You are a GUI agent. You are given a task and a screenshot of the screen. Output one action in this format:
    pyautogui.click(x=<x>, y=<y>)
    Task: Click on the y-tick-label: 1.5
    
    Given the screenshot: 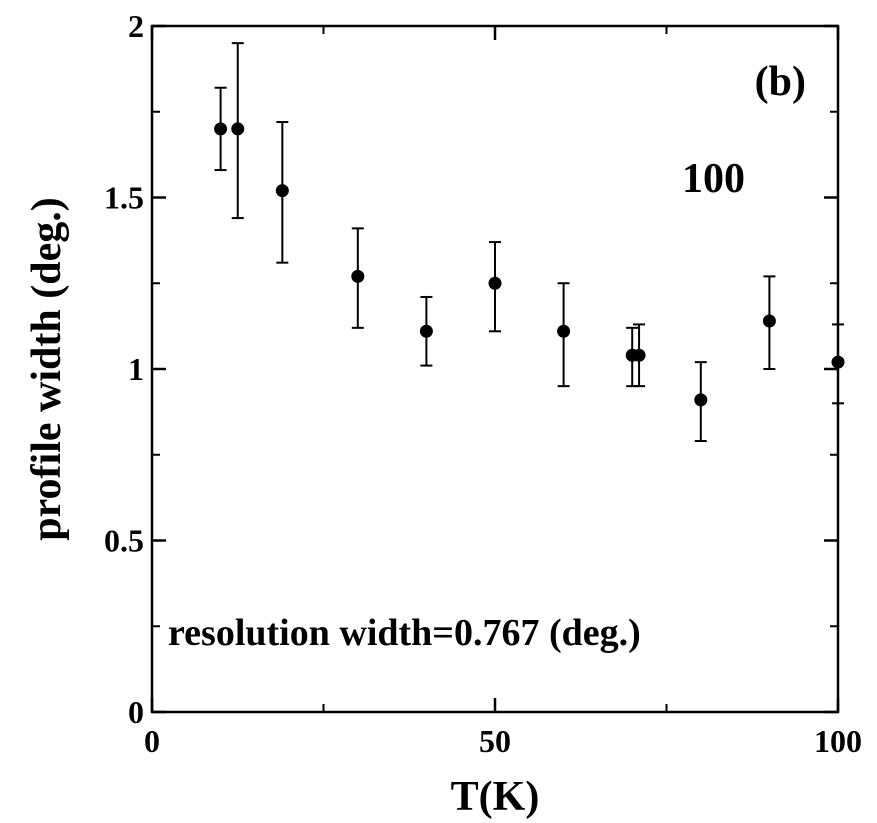 What is the action you would take?
    pyautogui.click(x=124, y=198)
    